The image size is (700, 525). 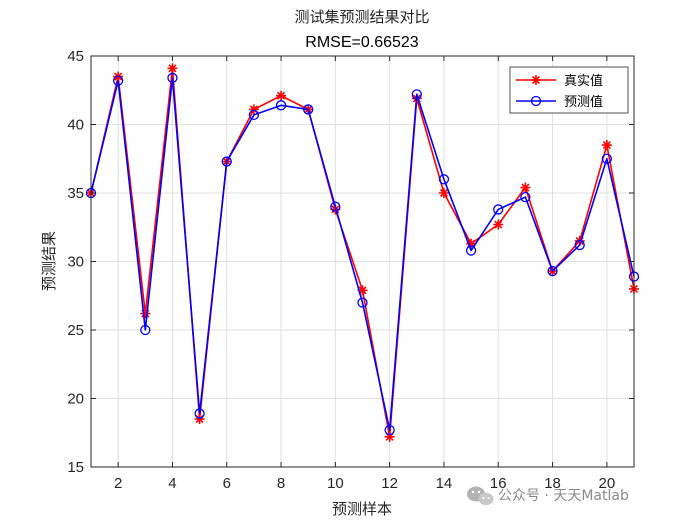 I want to click on chart-title: 测试集预测结果对比, so click(x=361, y=17).